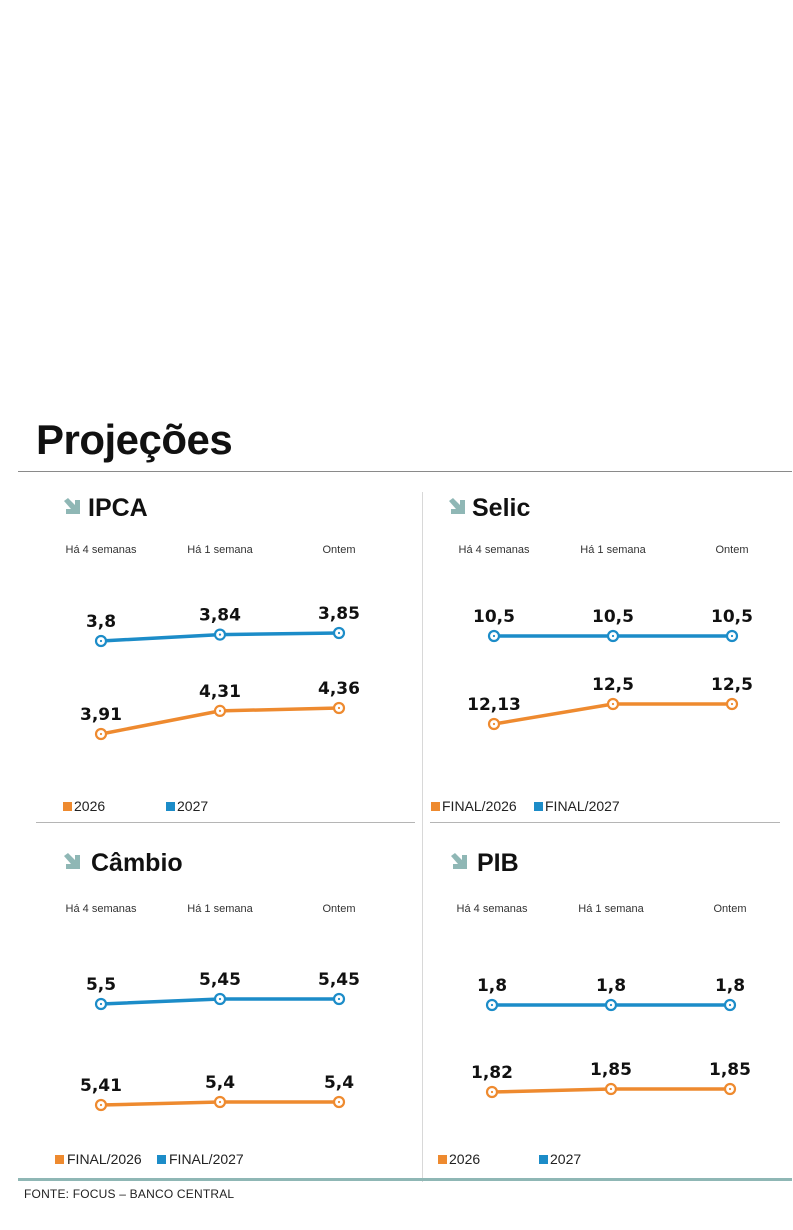 Image resolution: width=793 pixels, height=1230 pixels. Describe the element at coordinates (339, 614) in the screenshot. I see `data-label: 3,85` at that location.